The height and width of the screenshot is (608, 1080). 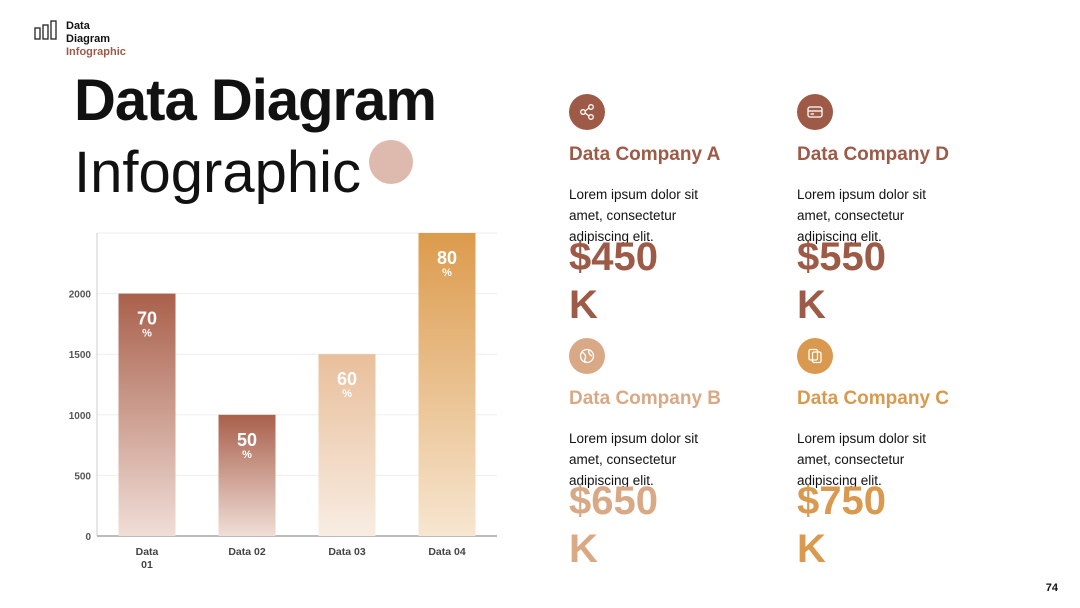 What do you see at coordinates (82, 476) in the screenshot?
I see `y-tick-label: 500` at bounding box center [82, 476].